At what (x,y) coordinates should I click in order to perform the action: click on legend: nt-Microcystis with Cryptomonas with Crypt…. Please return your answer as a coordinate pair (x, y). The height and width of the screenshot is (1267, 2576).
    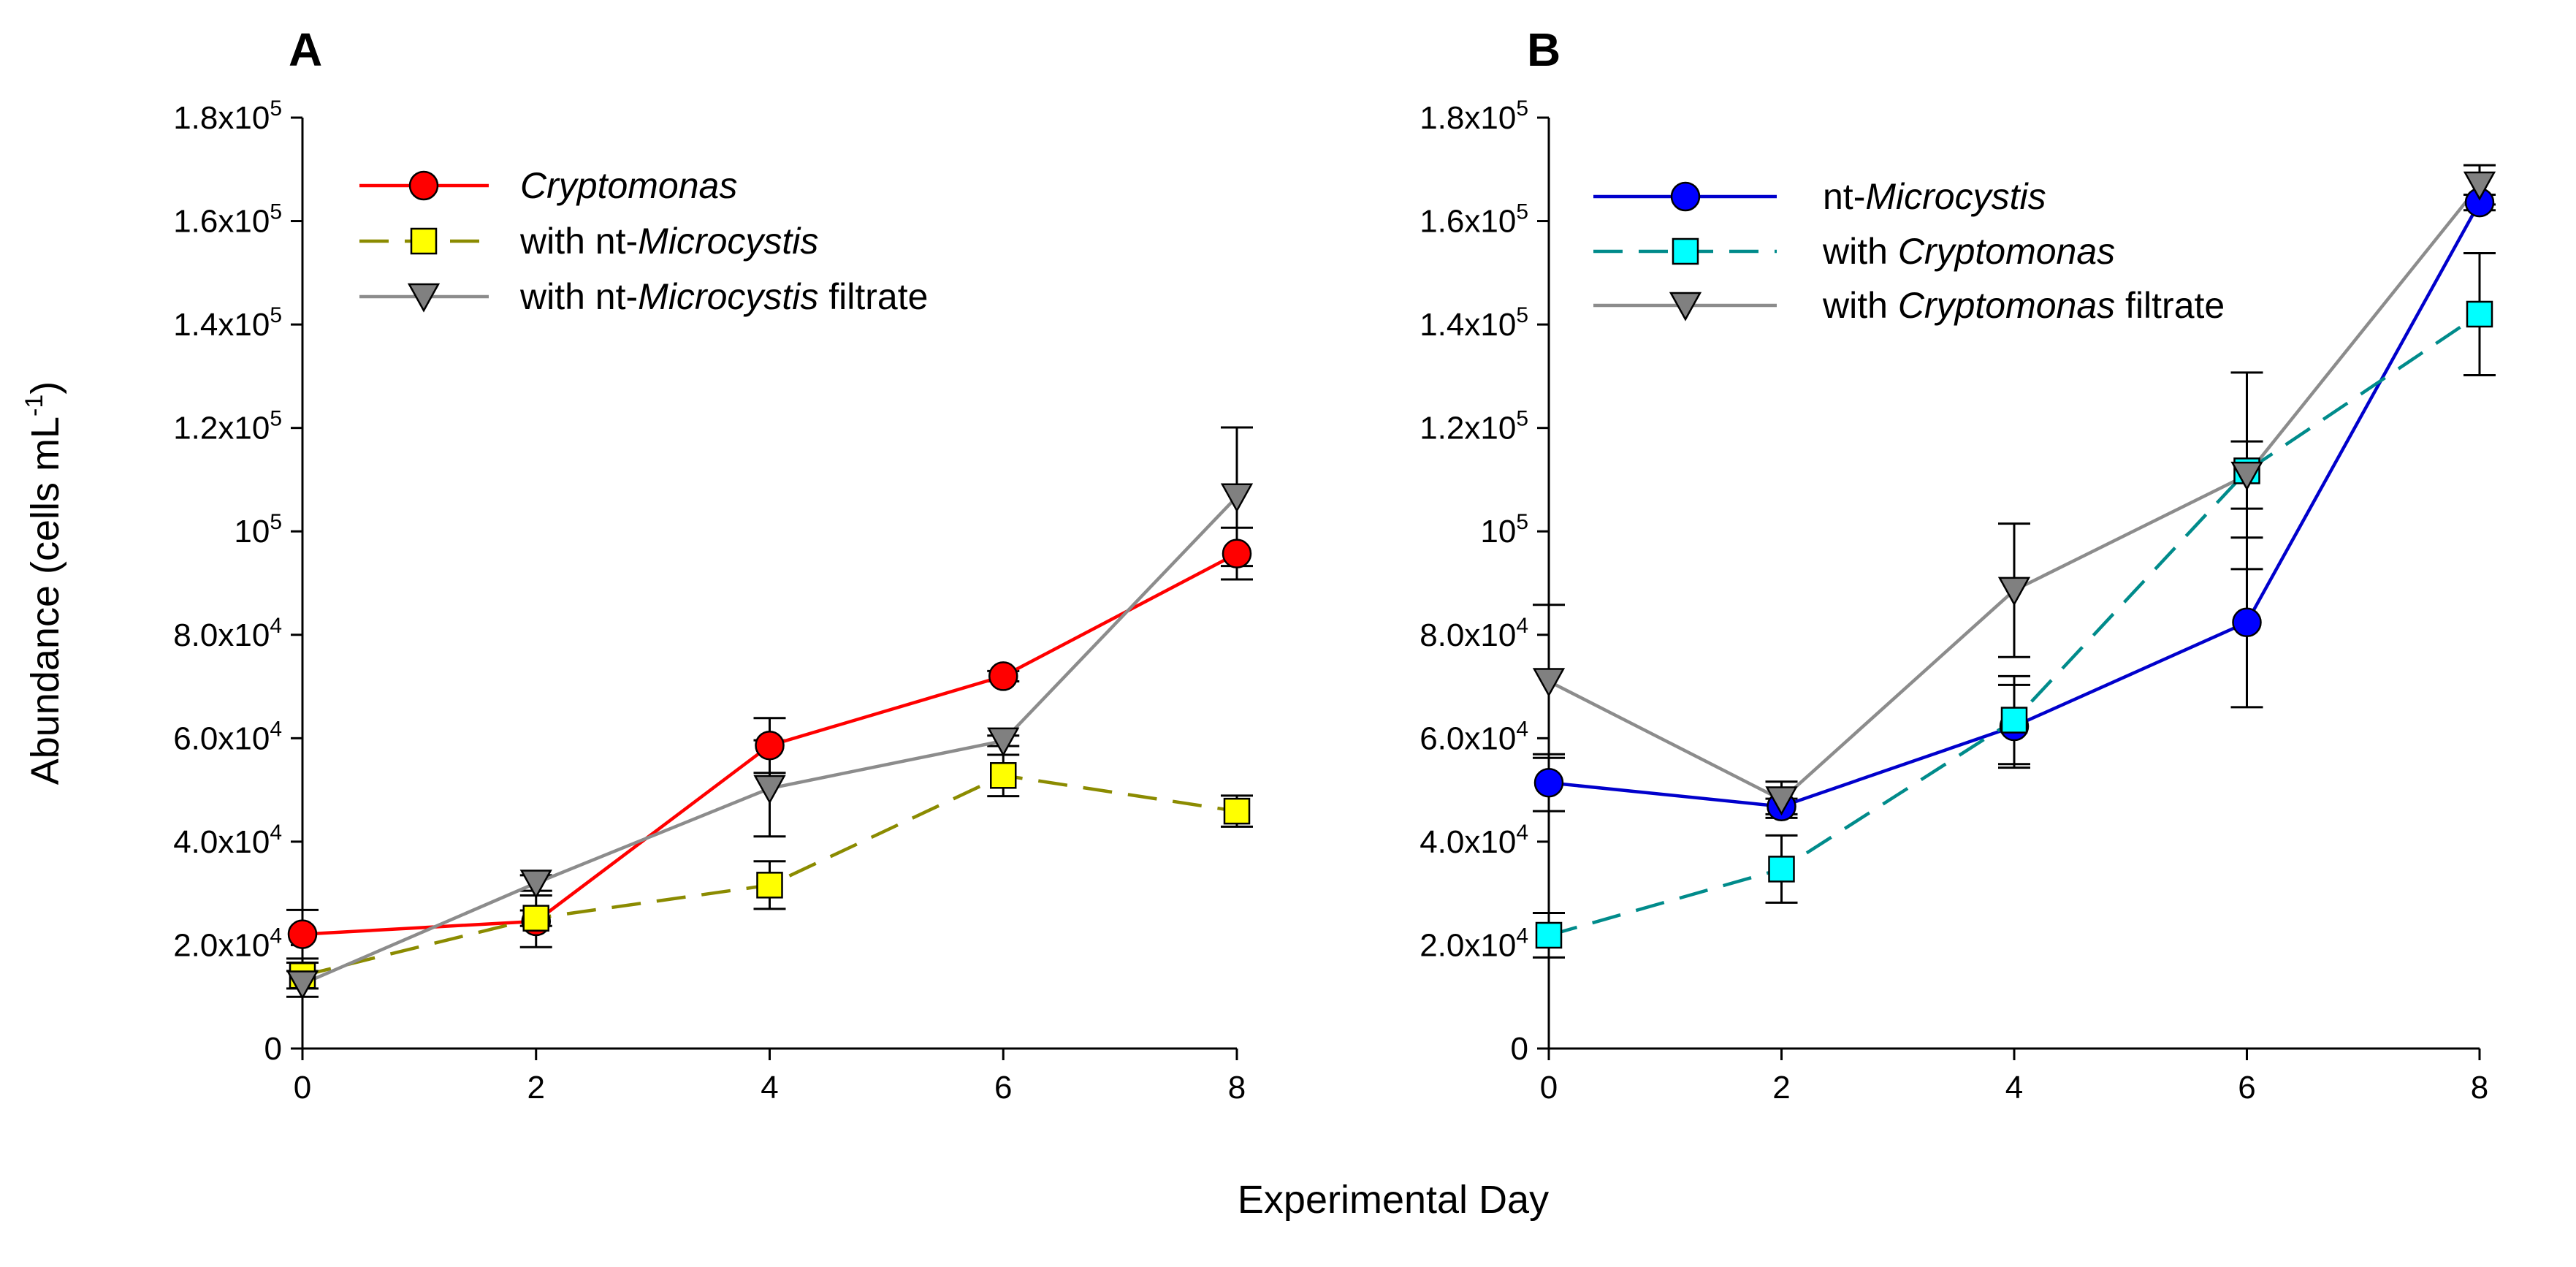
    Looking at the image, I should click on (1909, 251).